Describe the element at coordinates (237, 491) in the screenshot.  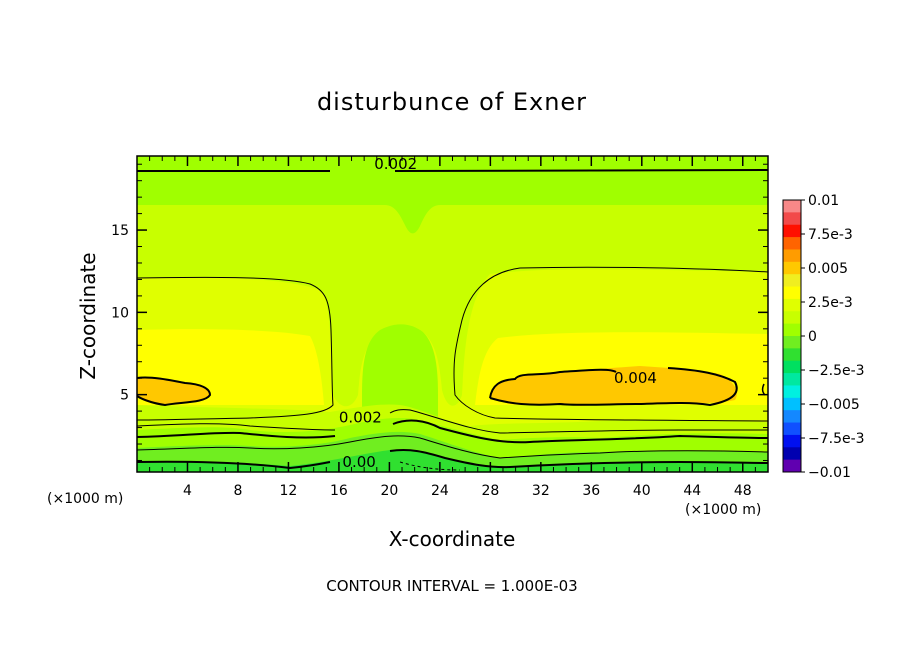
I see `x-tick-label: 8` at that location.